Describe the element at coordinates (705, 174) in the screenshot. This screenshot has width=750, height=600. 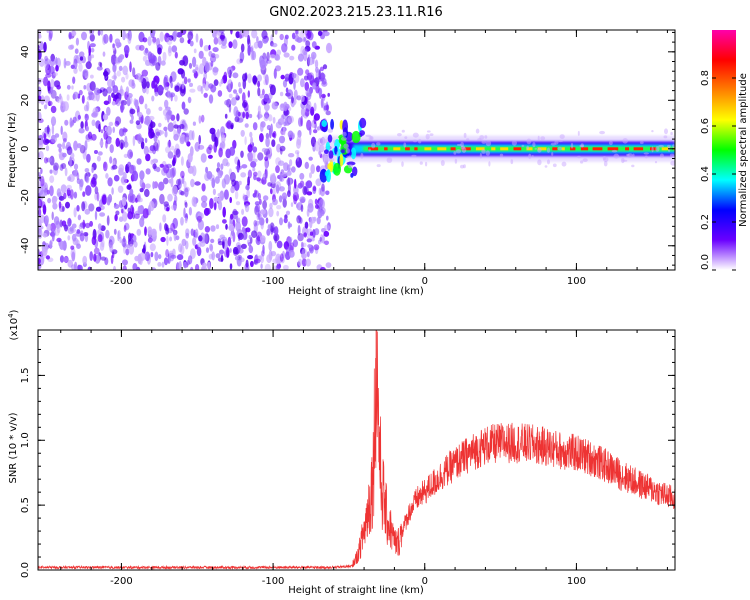
I see `colorbar-tick-label: 0.4` at that location.